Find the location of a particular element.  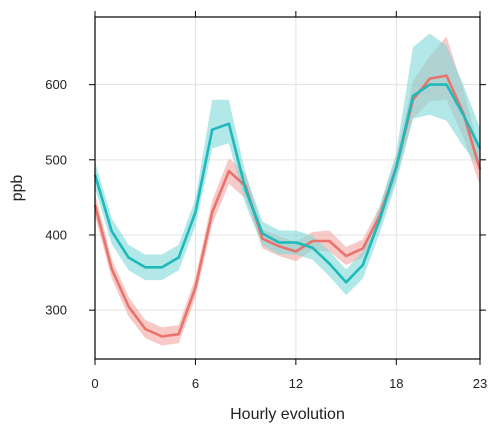

x-axis-label: Hourly evolution is located at coordinates (287, 414).